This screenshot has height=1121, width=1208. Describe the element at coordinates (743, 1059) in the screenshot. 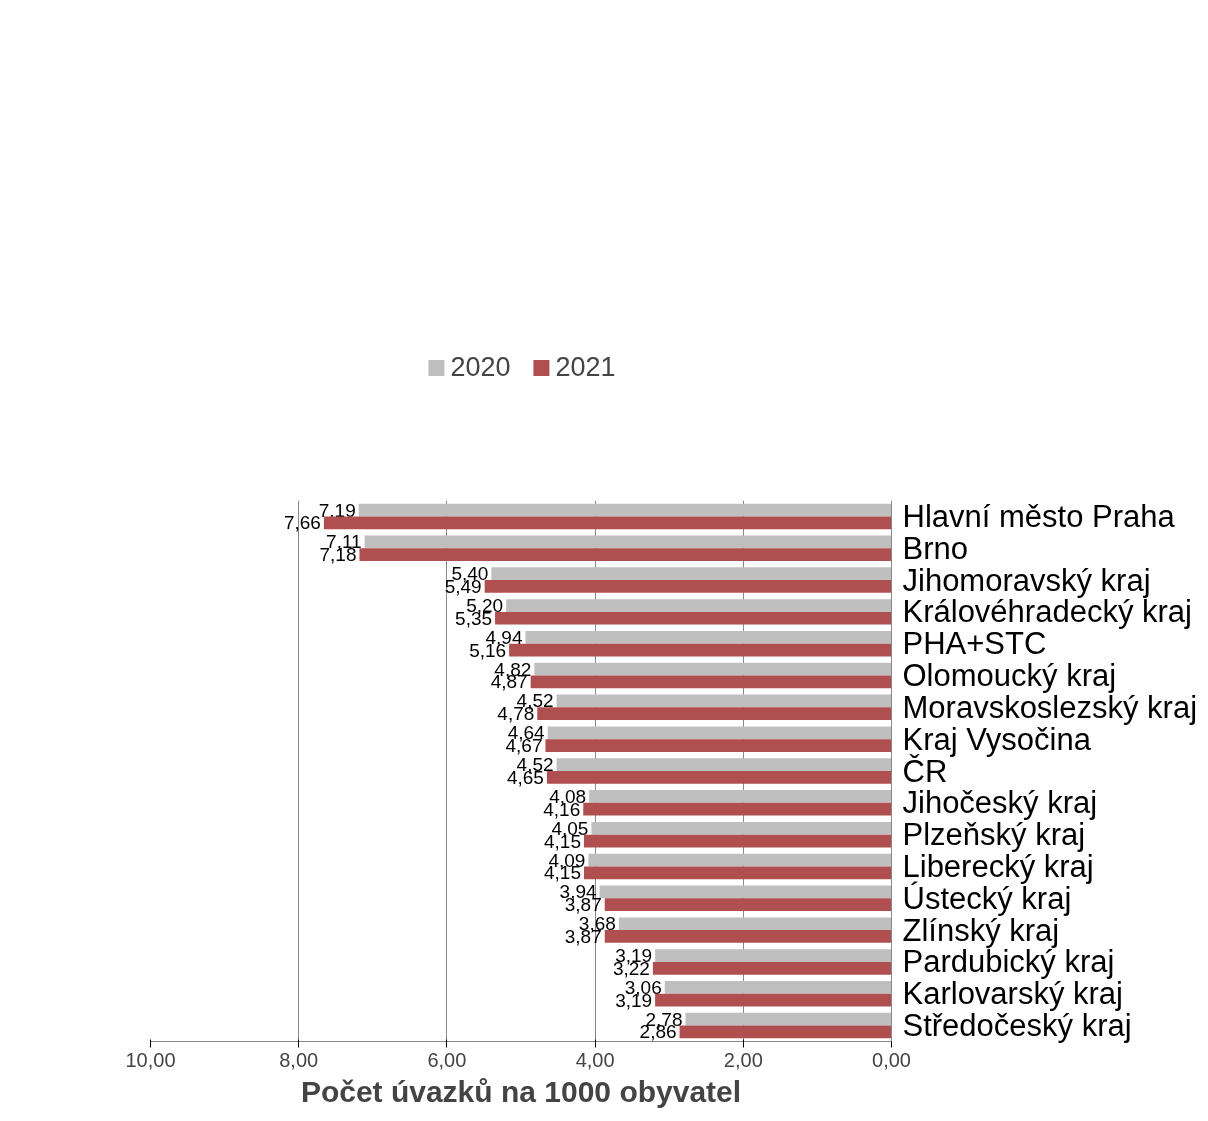

I see `x-tick-label: 2,00` at that location.